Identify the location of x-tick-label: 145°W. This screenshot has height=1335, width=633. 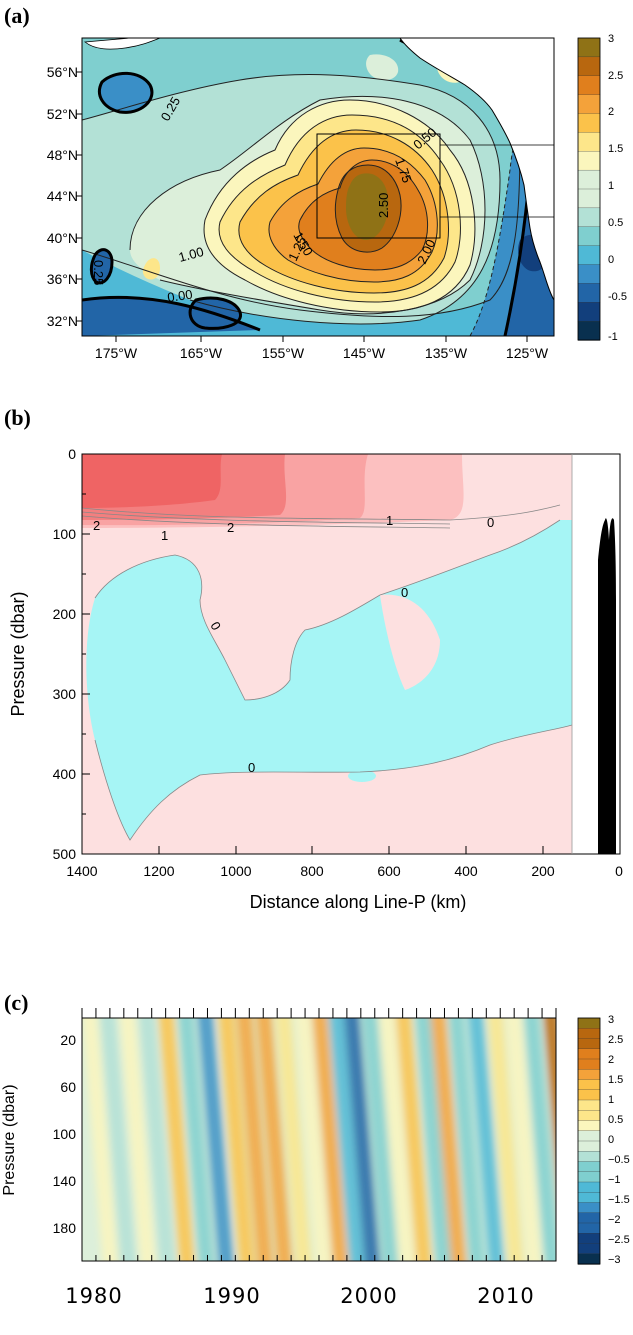
(364, 353).